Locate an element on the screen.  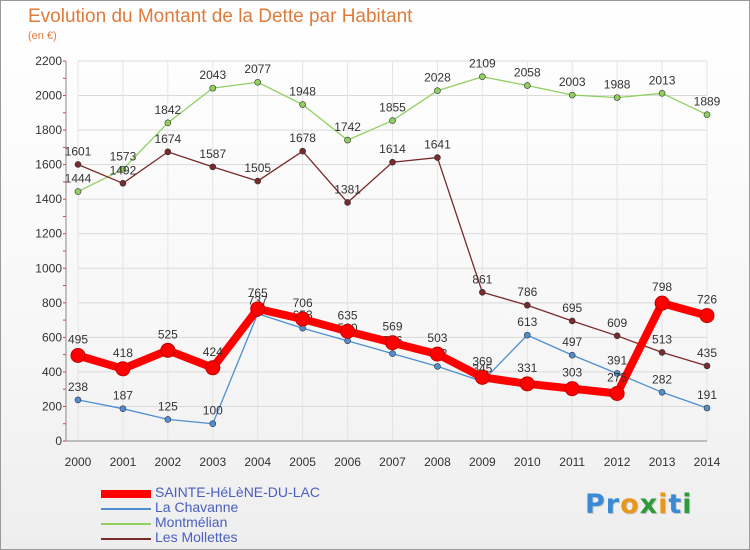
data-label: 2013 is located at coordinates (662, 80).